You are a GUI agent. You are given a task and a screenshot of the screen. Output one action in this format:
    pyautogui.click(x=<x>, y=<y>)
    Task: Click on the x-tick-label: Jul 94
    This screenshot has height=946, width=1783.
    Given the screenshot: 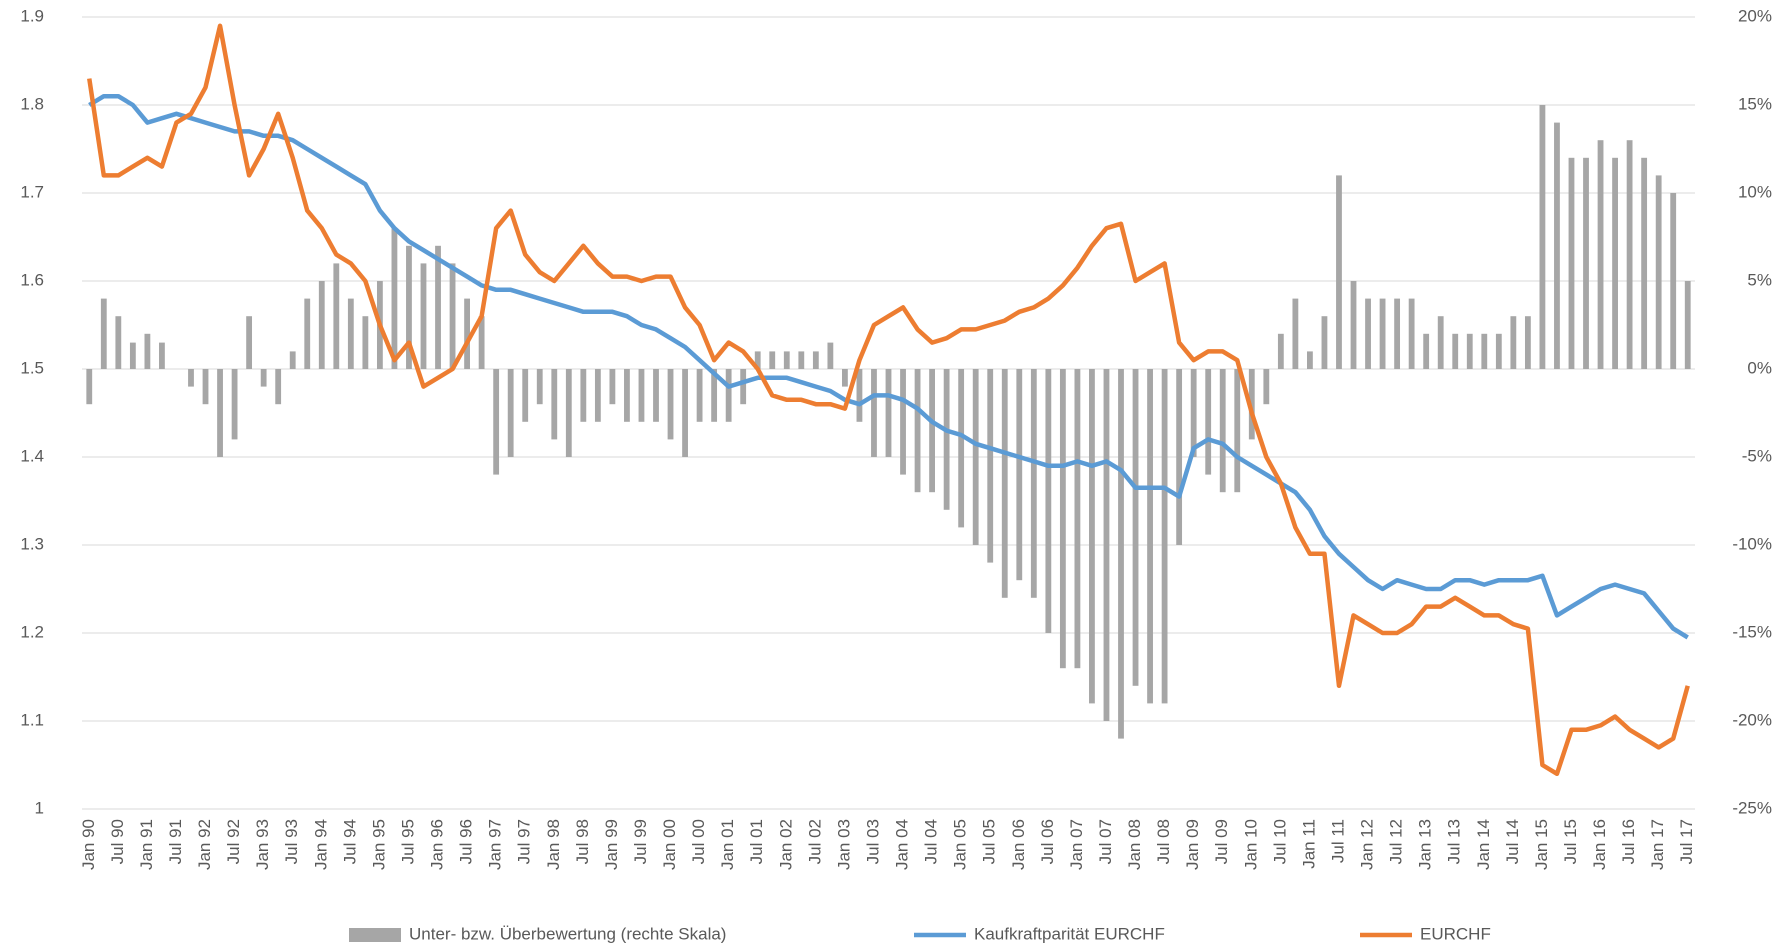 What is the action you would take?
    pyautogui.click(x=349, y=841)
    